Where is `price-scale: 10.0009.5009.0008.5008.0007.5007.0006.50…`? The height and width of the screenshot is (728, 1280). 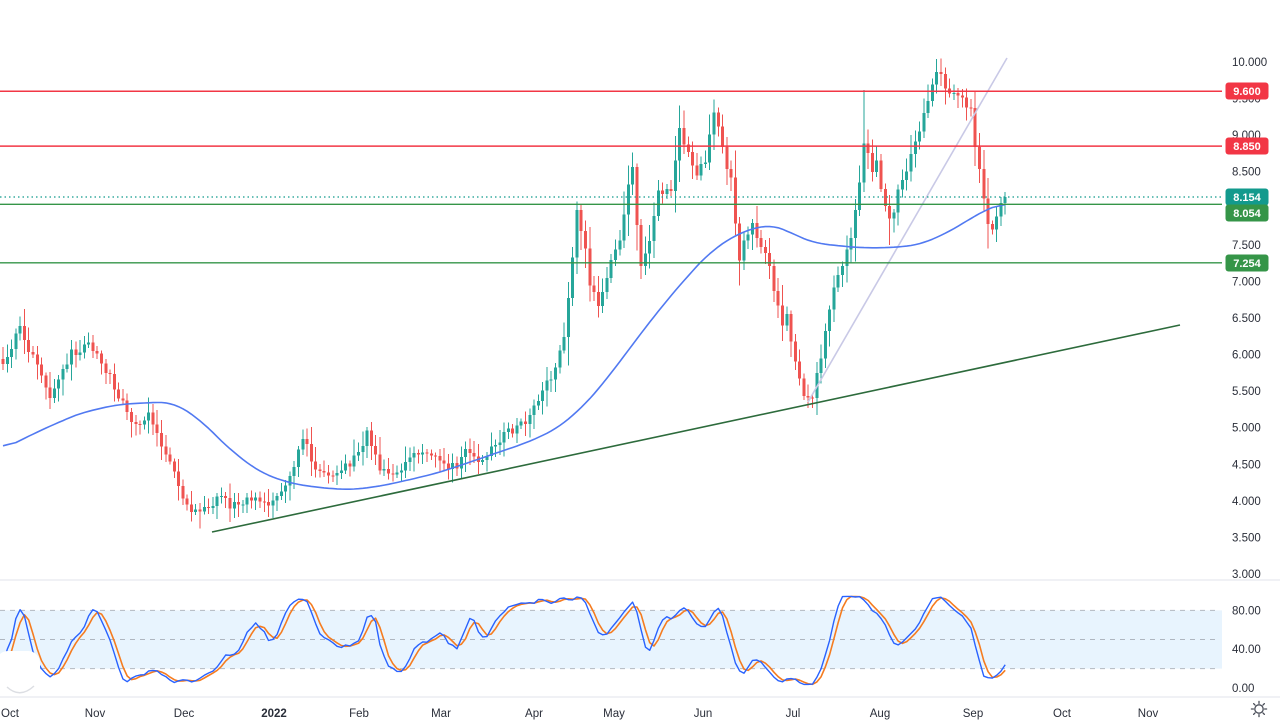
price-scale: 10.0009.5009.0008.5008.0007.5007.0006.50… is located at coordinates (1247, 376).